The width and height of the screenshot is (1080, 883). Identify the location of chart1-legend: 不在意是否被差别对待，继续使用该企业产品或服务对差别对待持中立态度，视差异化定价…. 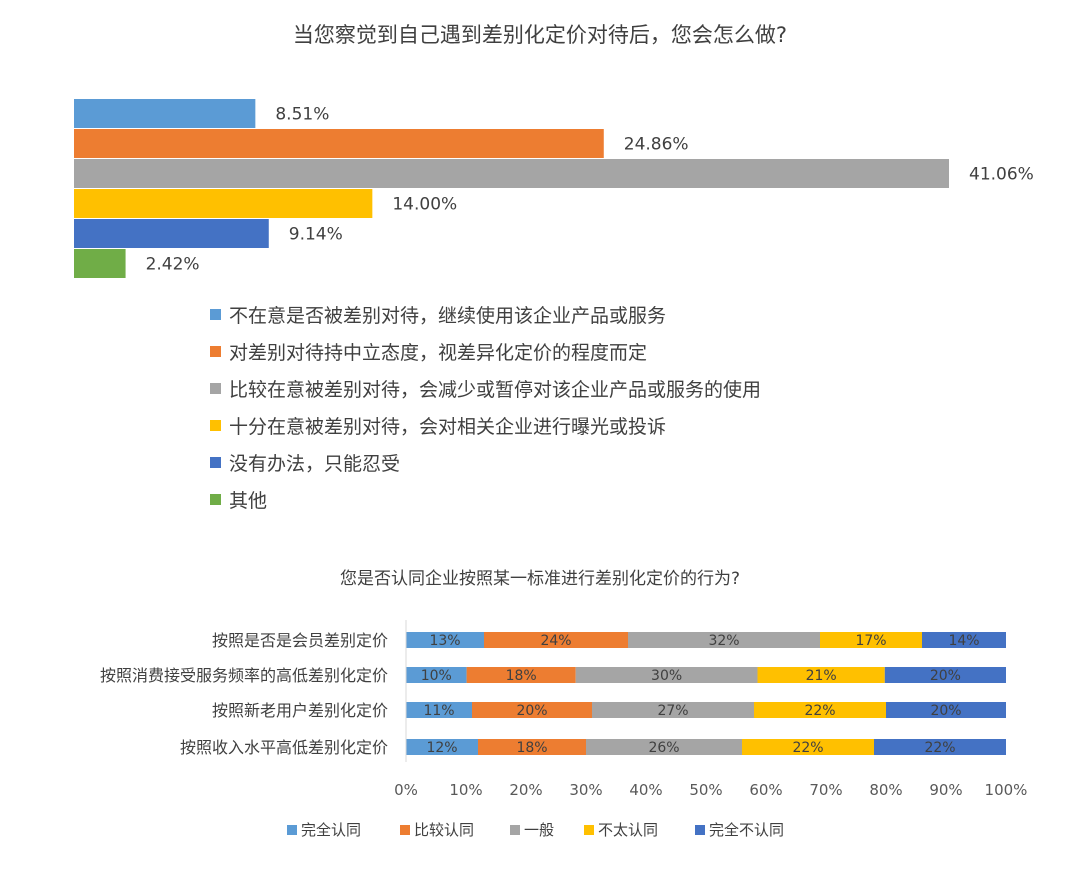
(485, 408).